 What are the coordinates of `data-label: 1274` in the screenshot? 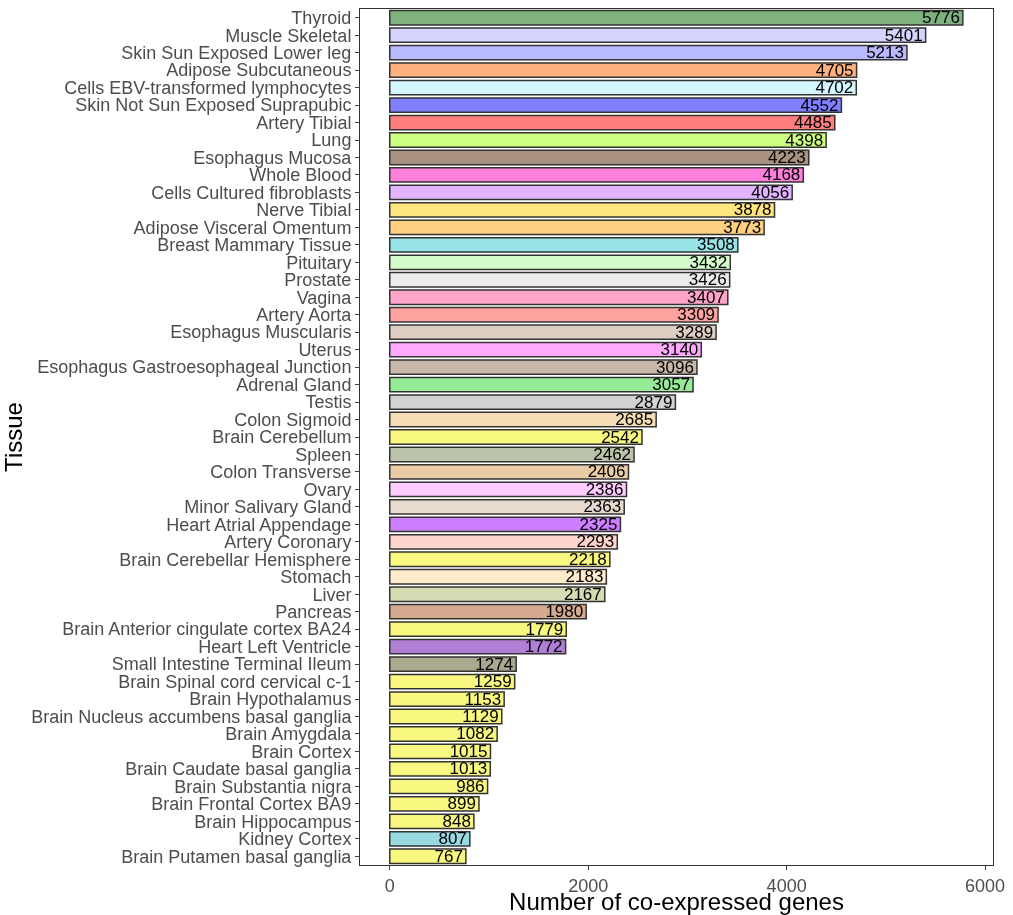 It's located at (494, 664).